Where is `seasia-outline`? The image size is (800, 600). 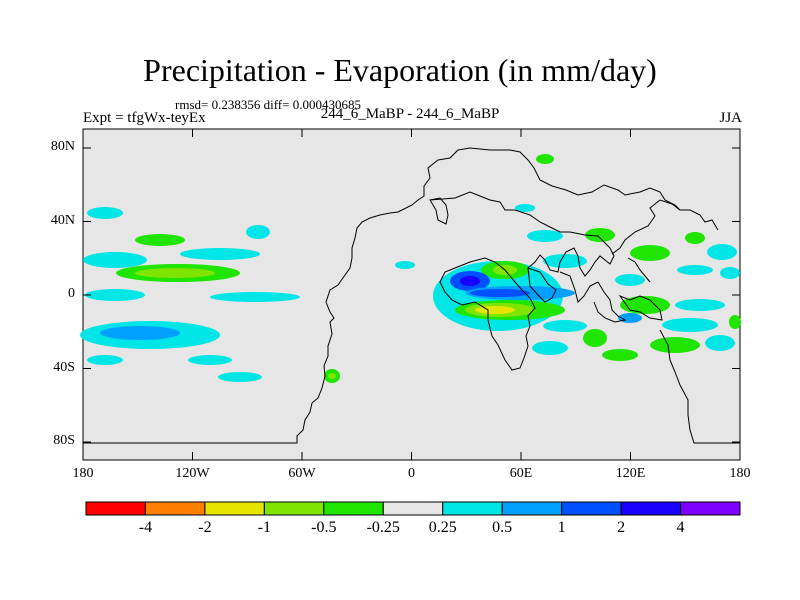 seasia-outline is located at coordinates (640, 307).